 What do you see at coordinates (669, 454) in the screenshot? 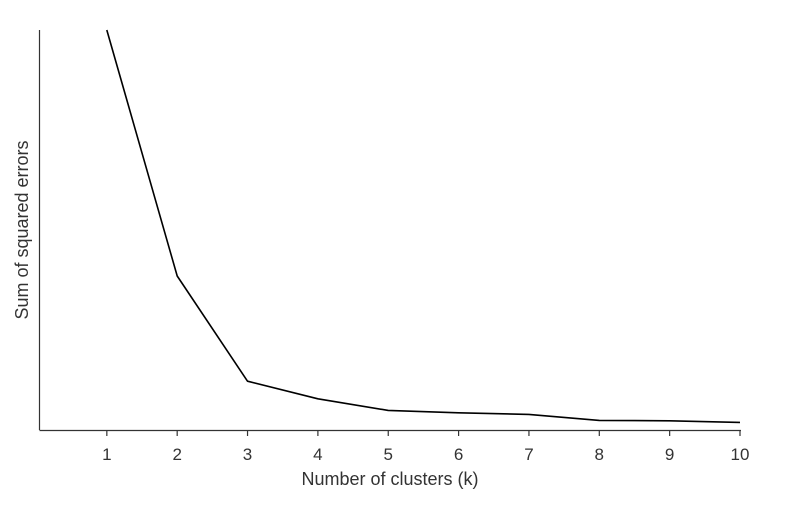
I see `x-tick-label: 9` at bounding box center [669, 454].